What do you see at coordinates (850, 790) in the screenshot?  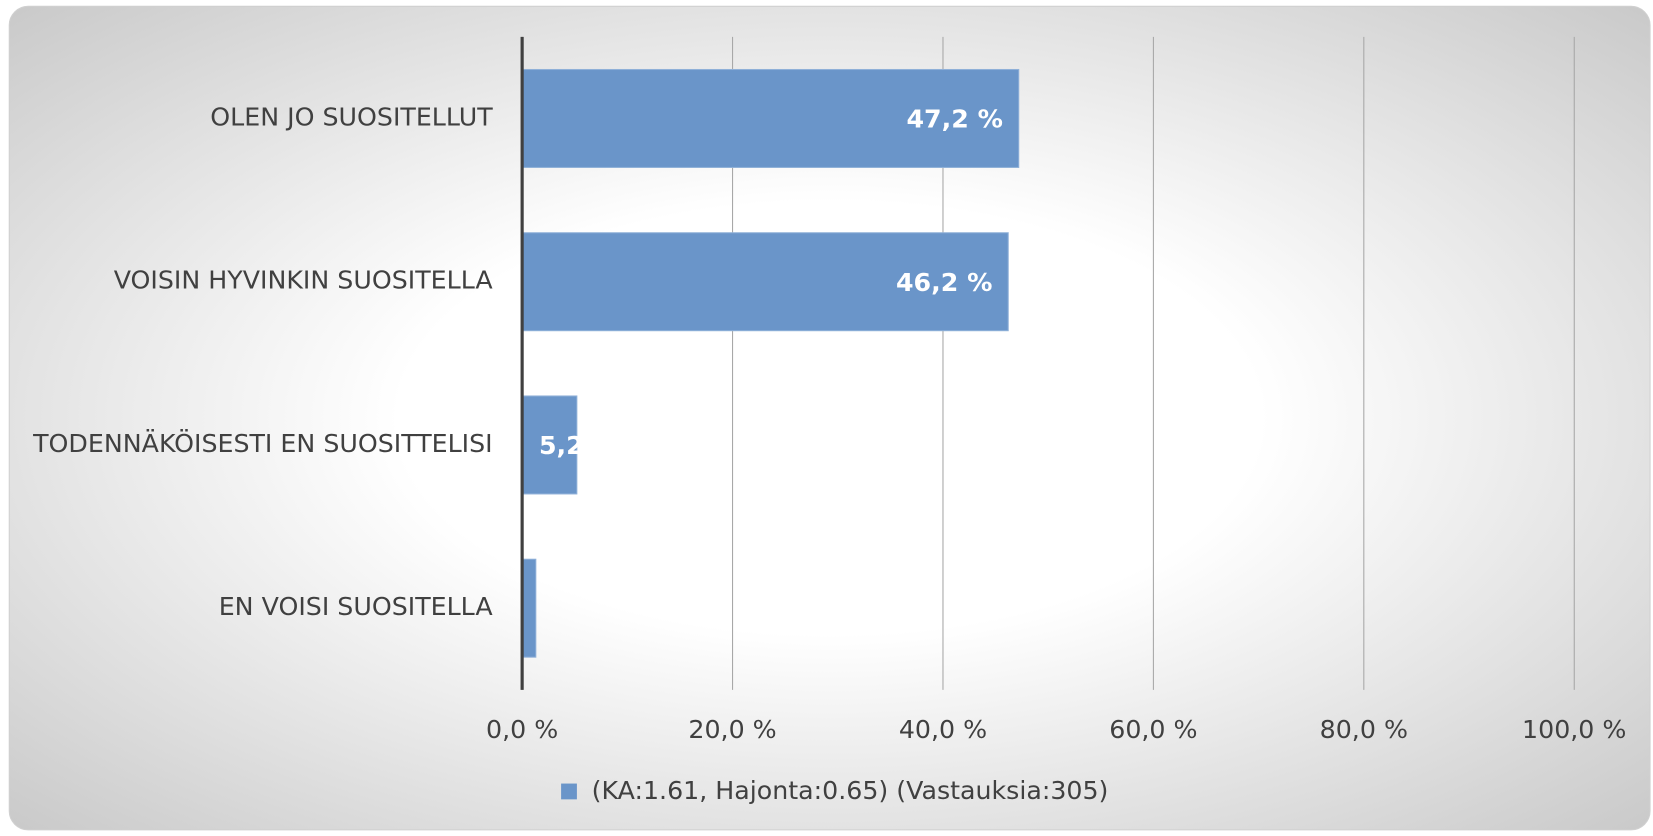 I see `legend-label: (KA:1.61, Hajonta:0.65) (Vastauksia:305)` at bounding box center [850, 790].